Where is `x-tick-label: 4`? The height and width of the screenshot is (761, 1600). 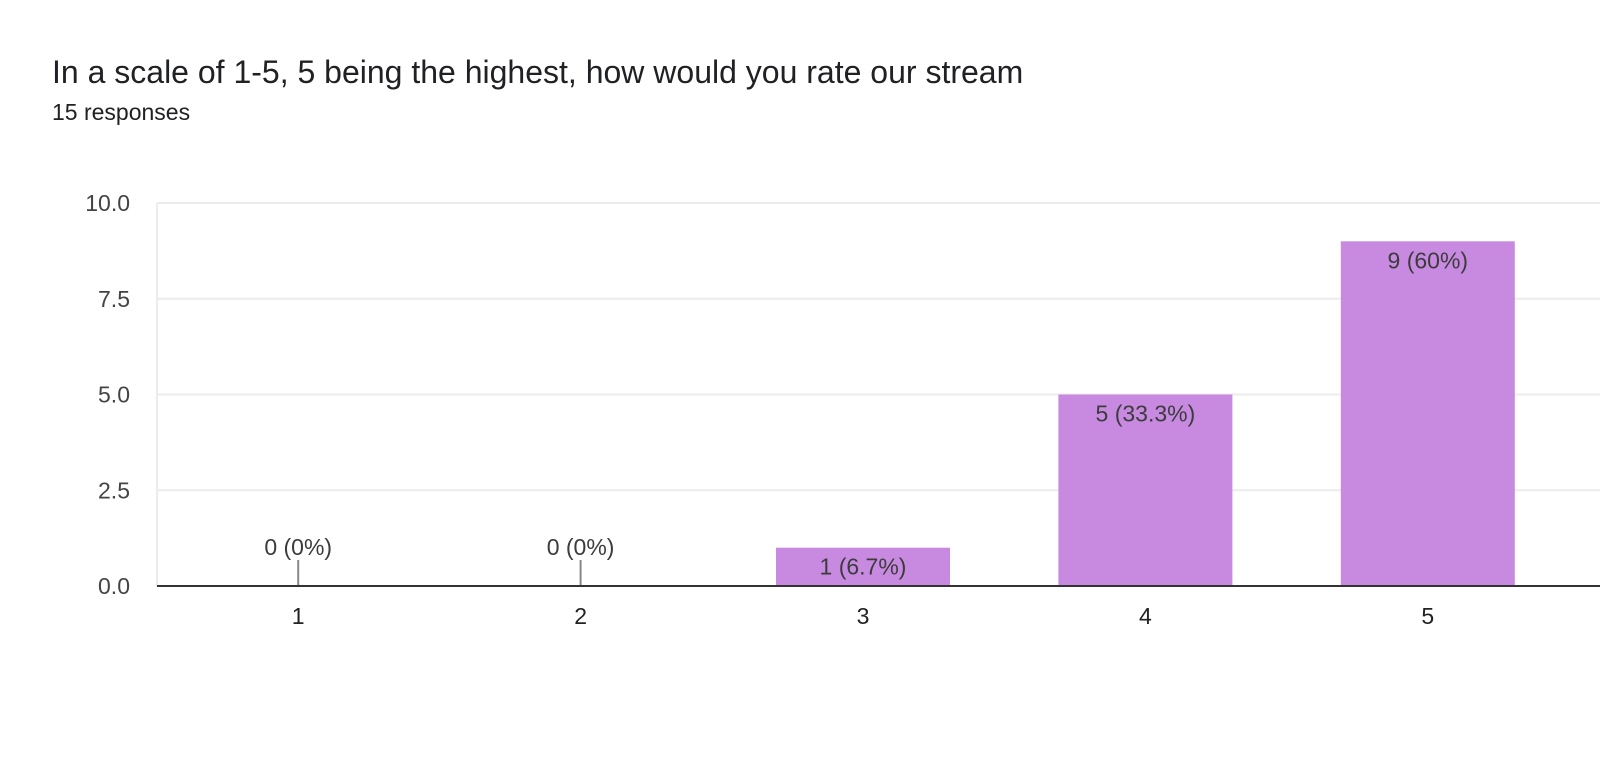
x-tick-label: 4 is located at coordinates (1145, 616).